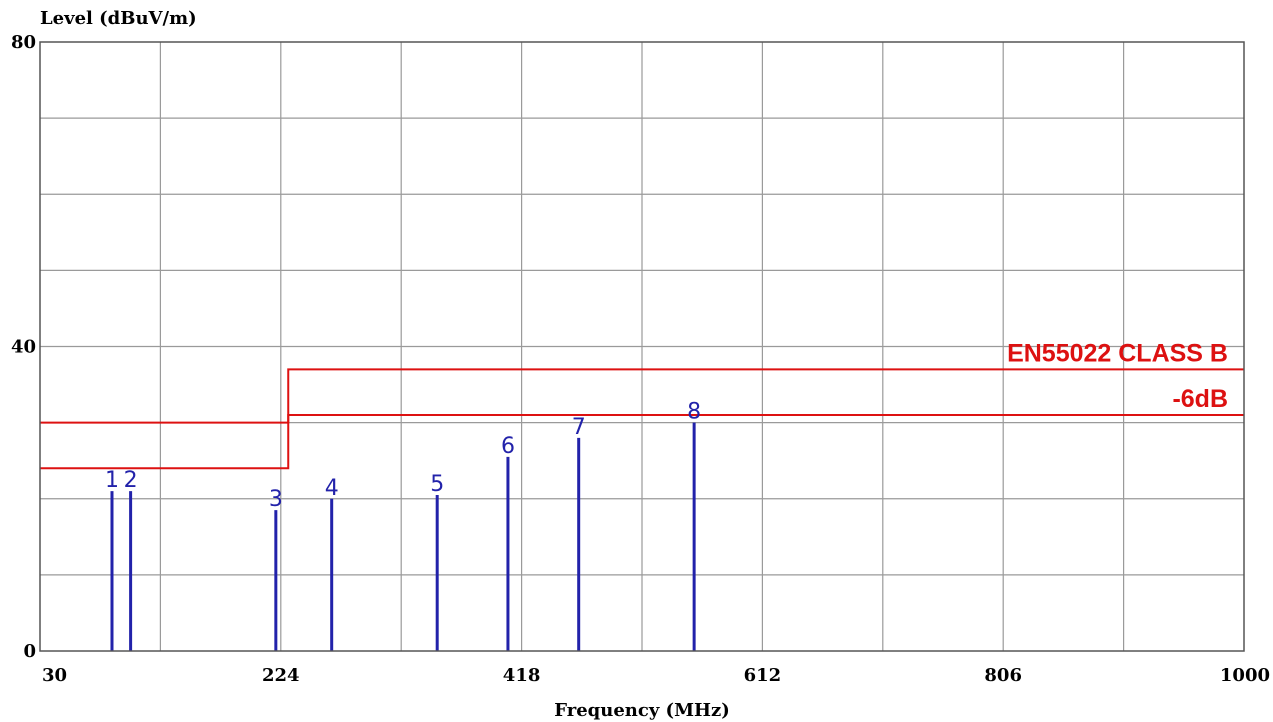 Image resolution: width=1273 pixels, height=722 pixels. Describe the element at coordinates (29, 651) in the screenshot. I see `y-tick-label: 0` at that location.